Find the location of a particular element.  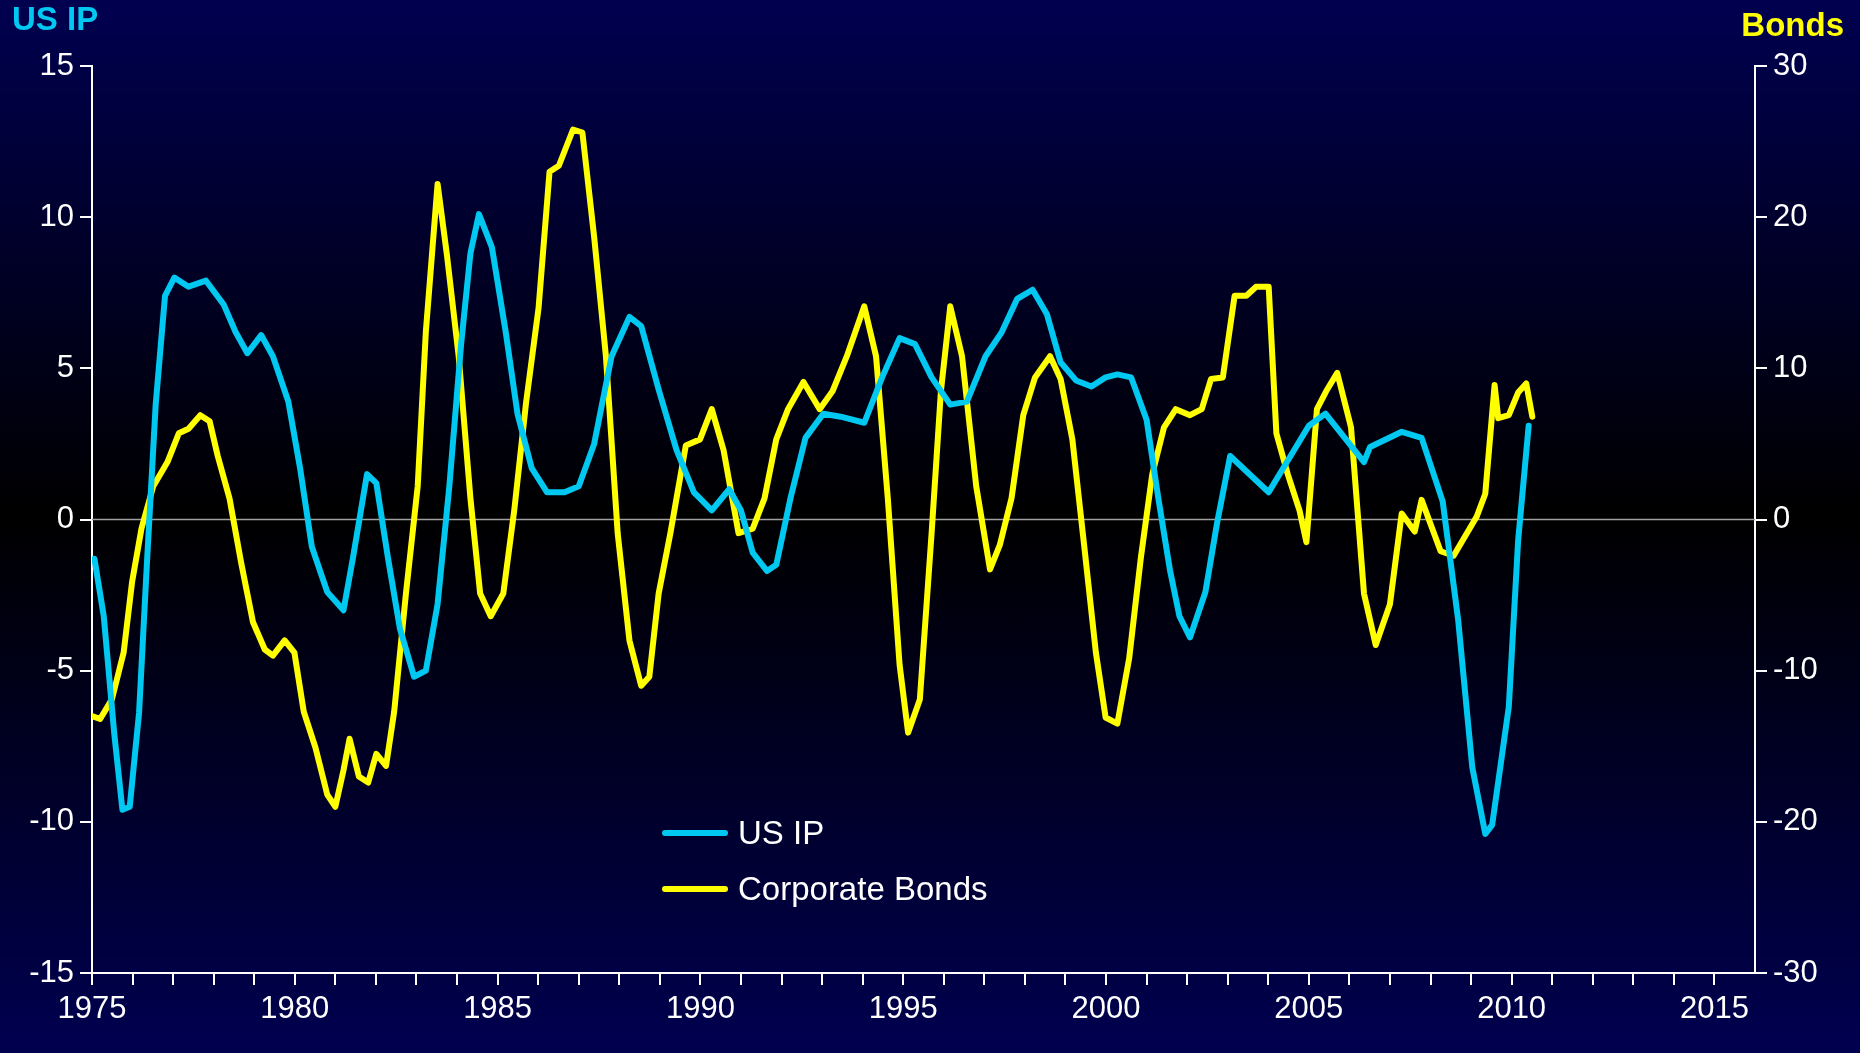

y-tick-label: 10 is located at coordinates (56, 215).